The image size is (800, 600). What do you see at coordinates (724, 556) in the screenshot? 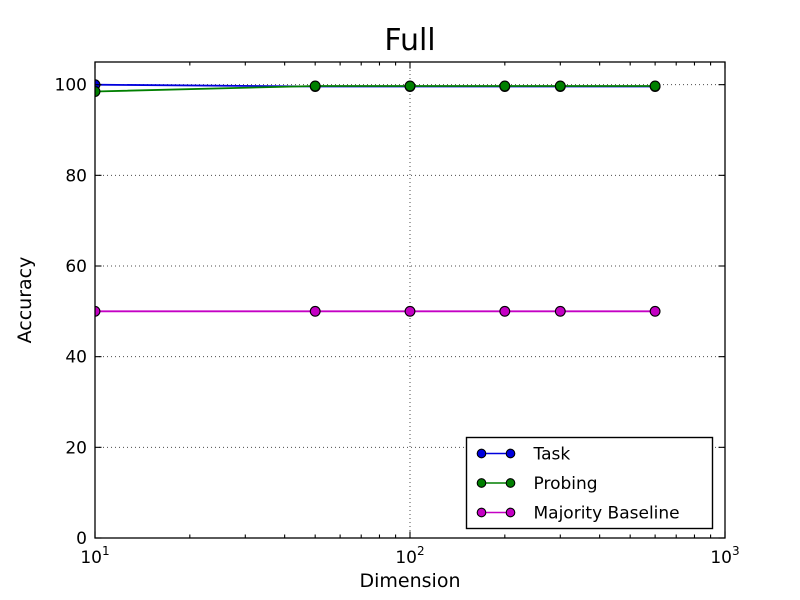
I see `x-tick-label: 10³` at bounding box center [724, 556].